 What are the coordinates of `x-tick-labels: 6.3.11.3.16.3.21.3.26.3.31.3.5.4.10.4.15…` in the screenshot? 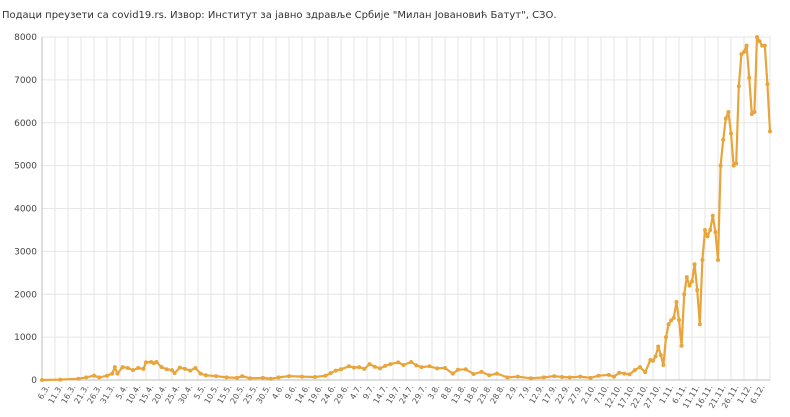 It's located at (401, 396).